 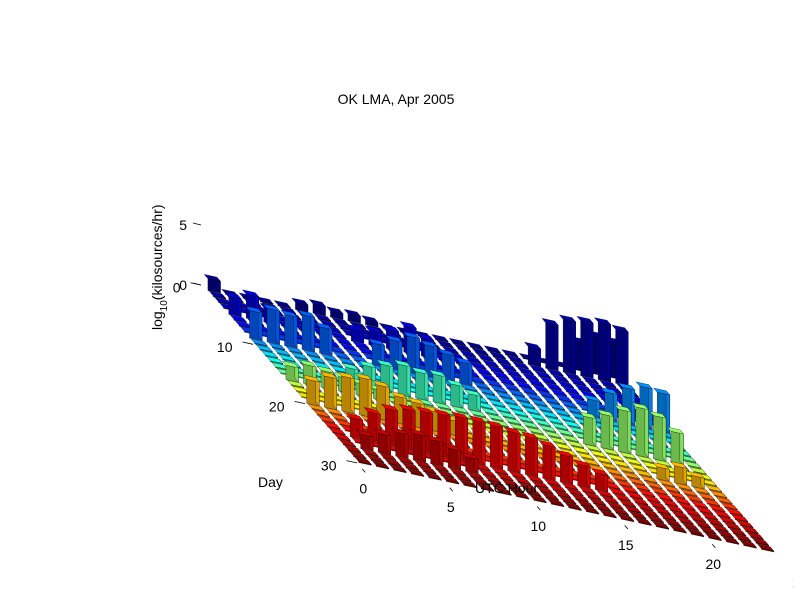 What do you see at coordinates (539, 526) in the screenshot?
I see `x-tick-label-10: 10` at bounding box center [539, 526].